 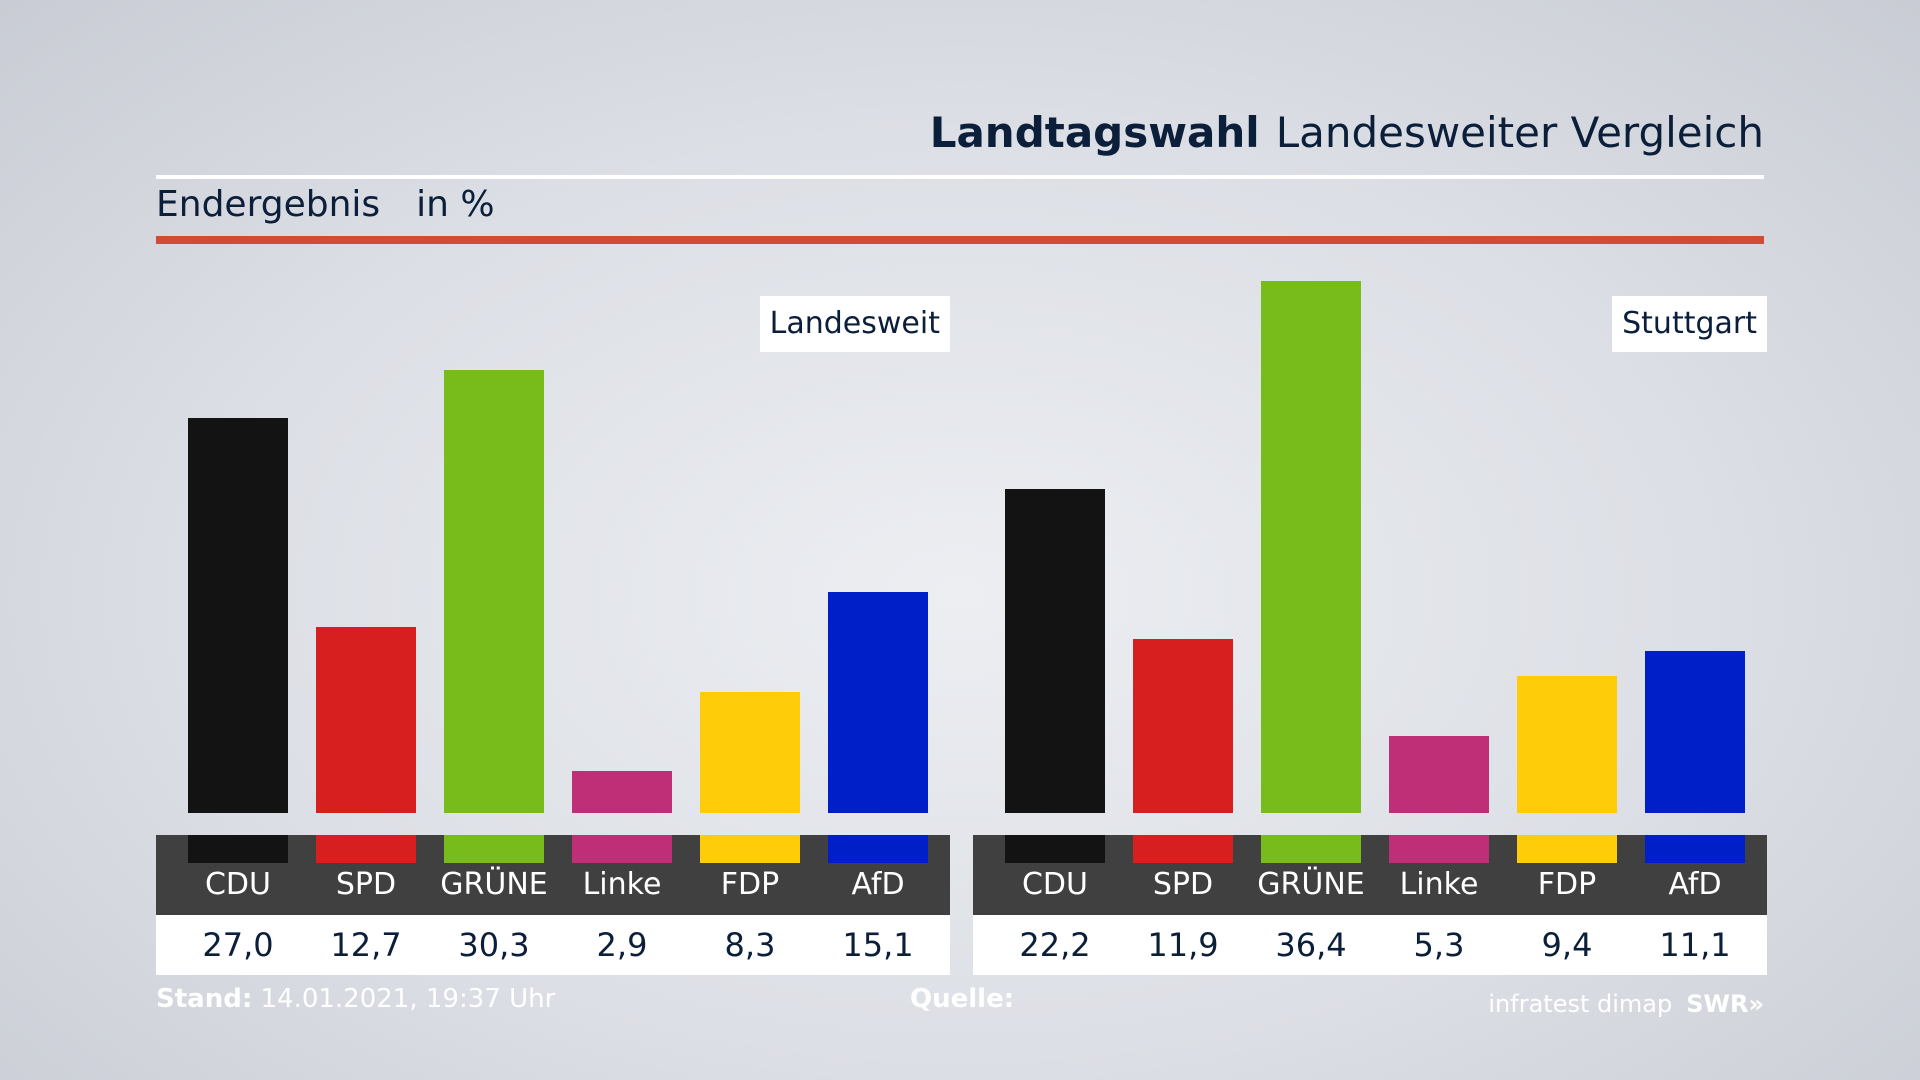 I want to click on chart-title: Landtagswahl Landesweiter Vergleich, so click(x=1347, y=132).